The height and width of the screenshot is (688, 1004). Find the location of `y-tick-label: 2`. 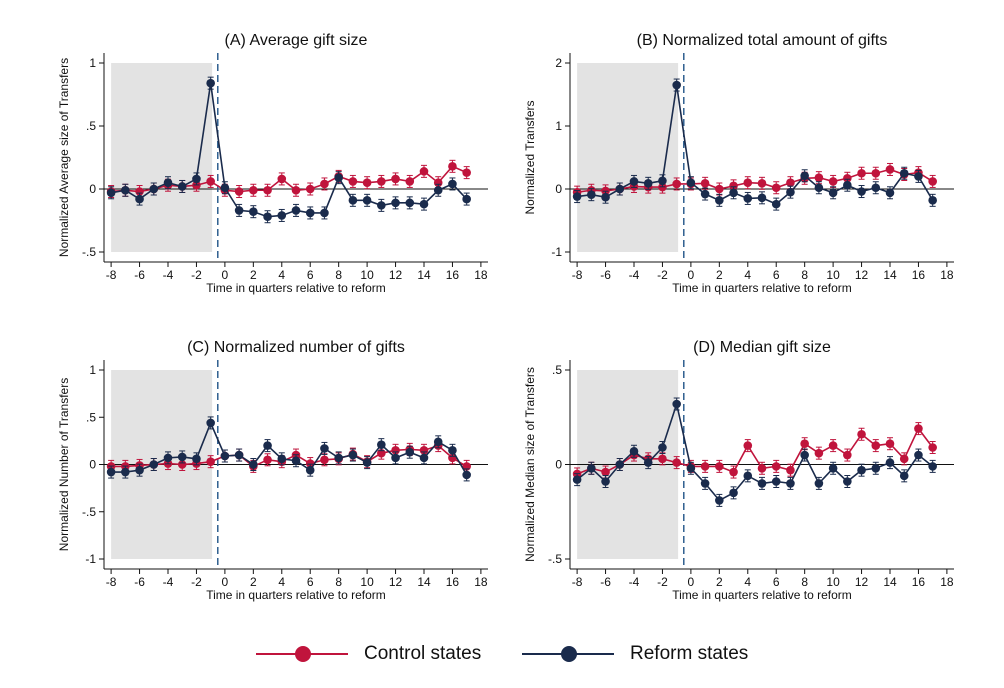

y-tick-label: 2 is located at coordinates (558, 63).